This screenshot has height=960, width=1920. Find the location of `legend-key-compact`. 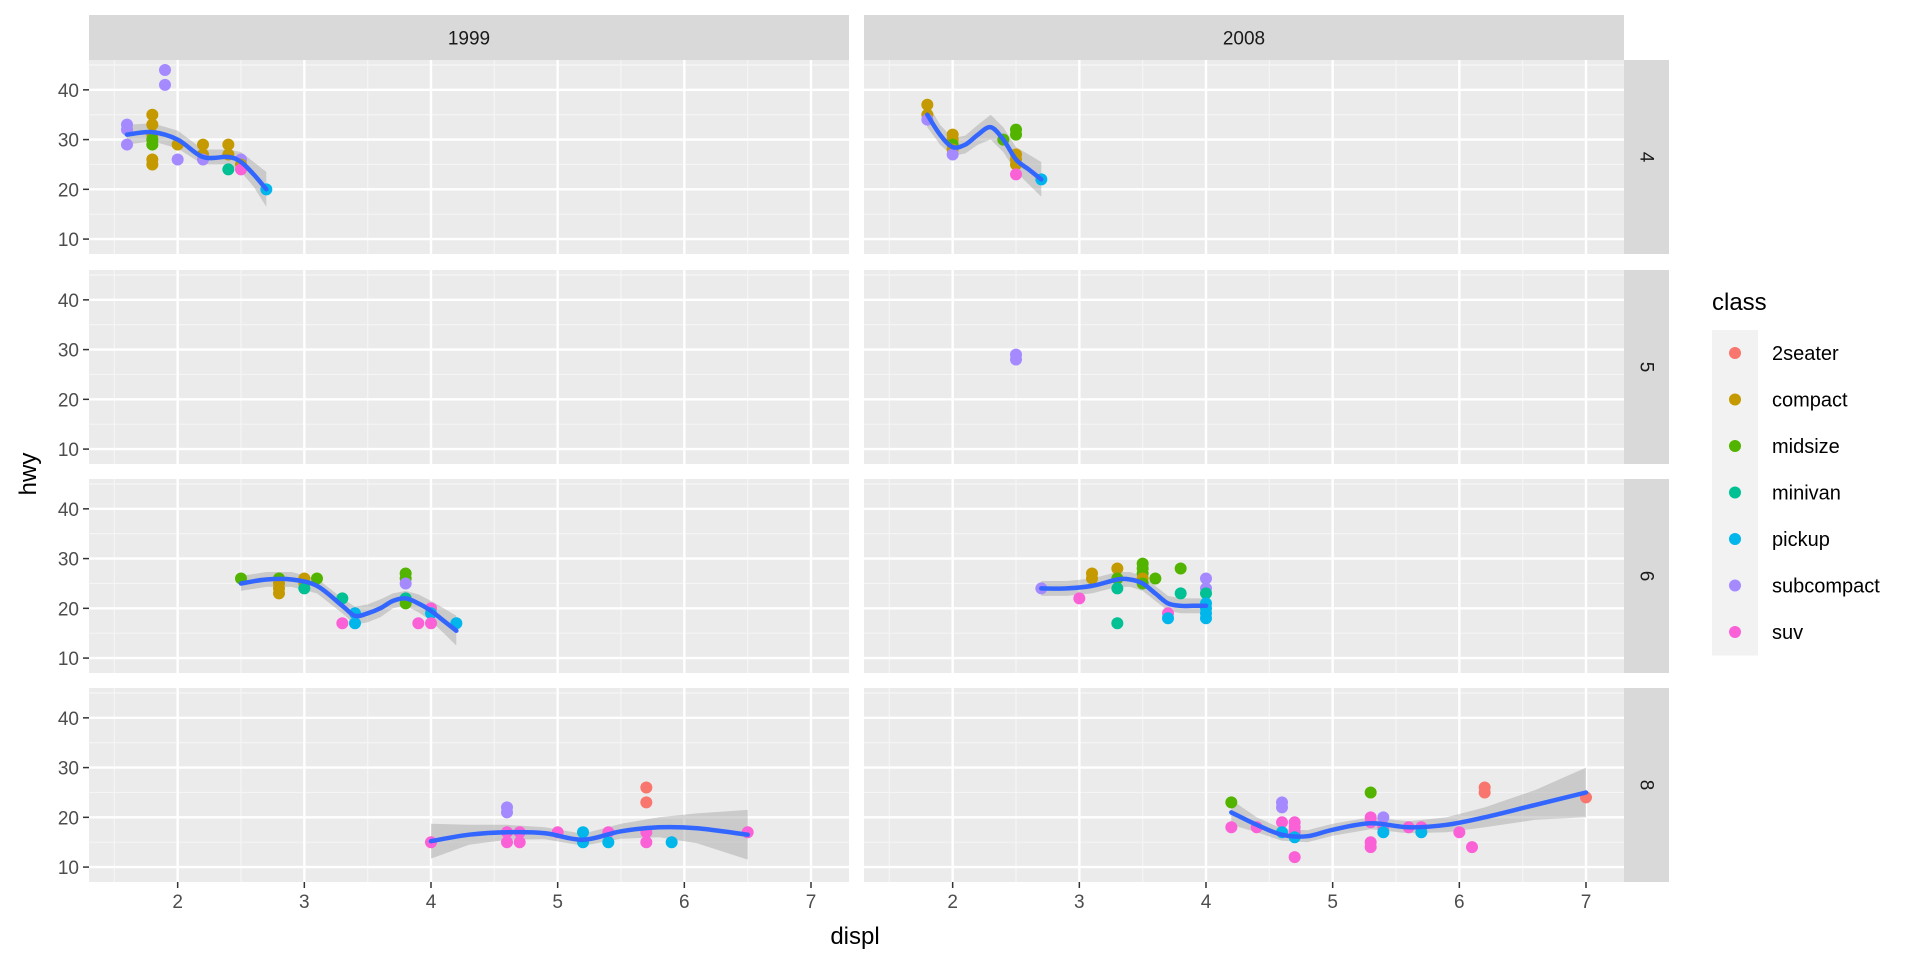

legend-key-compact is located at coordinates (1735, 399).